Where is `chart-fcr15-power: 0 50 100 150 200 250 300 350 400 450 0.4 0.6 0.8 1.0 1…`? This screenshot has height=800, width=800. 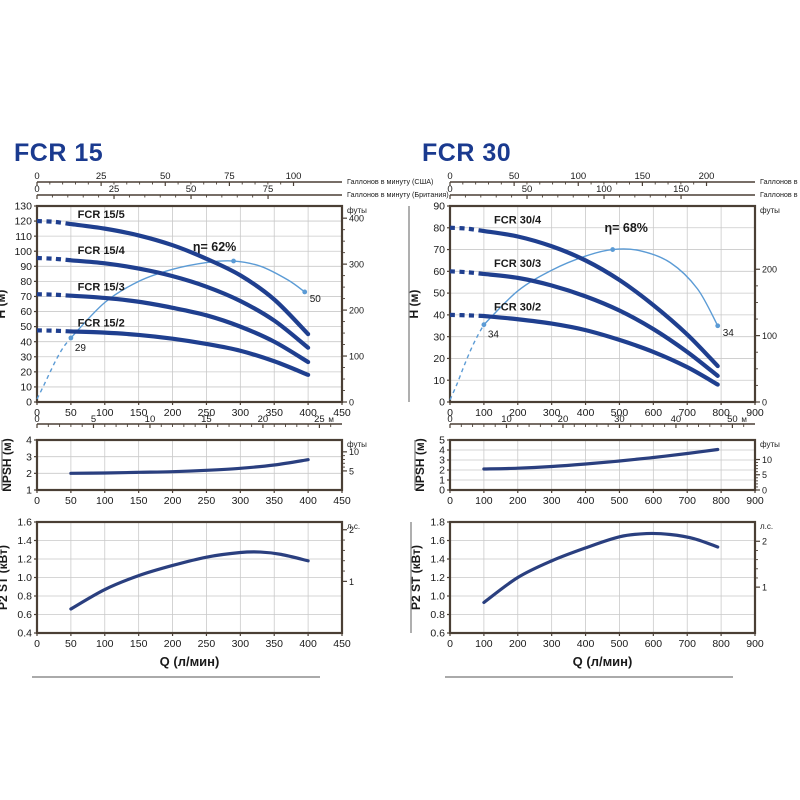
chart-fcr15-power: 0 50 100 150 200 250 300 350 400 450 0.4 0.6 0.8 1.0 1… is located at coordinates (180, 583).